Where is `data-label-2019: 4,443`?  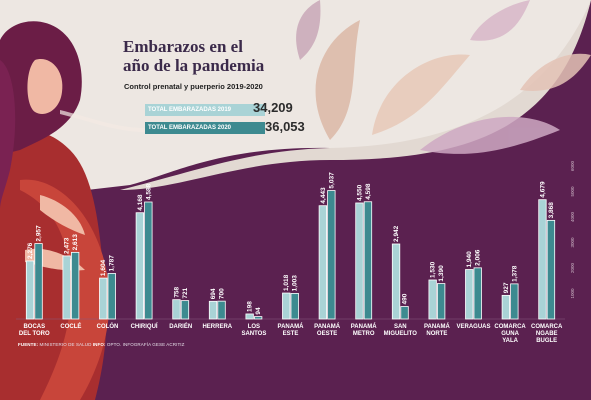 data-label-2019: 4,443 is located at coordinates (323, 195).